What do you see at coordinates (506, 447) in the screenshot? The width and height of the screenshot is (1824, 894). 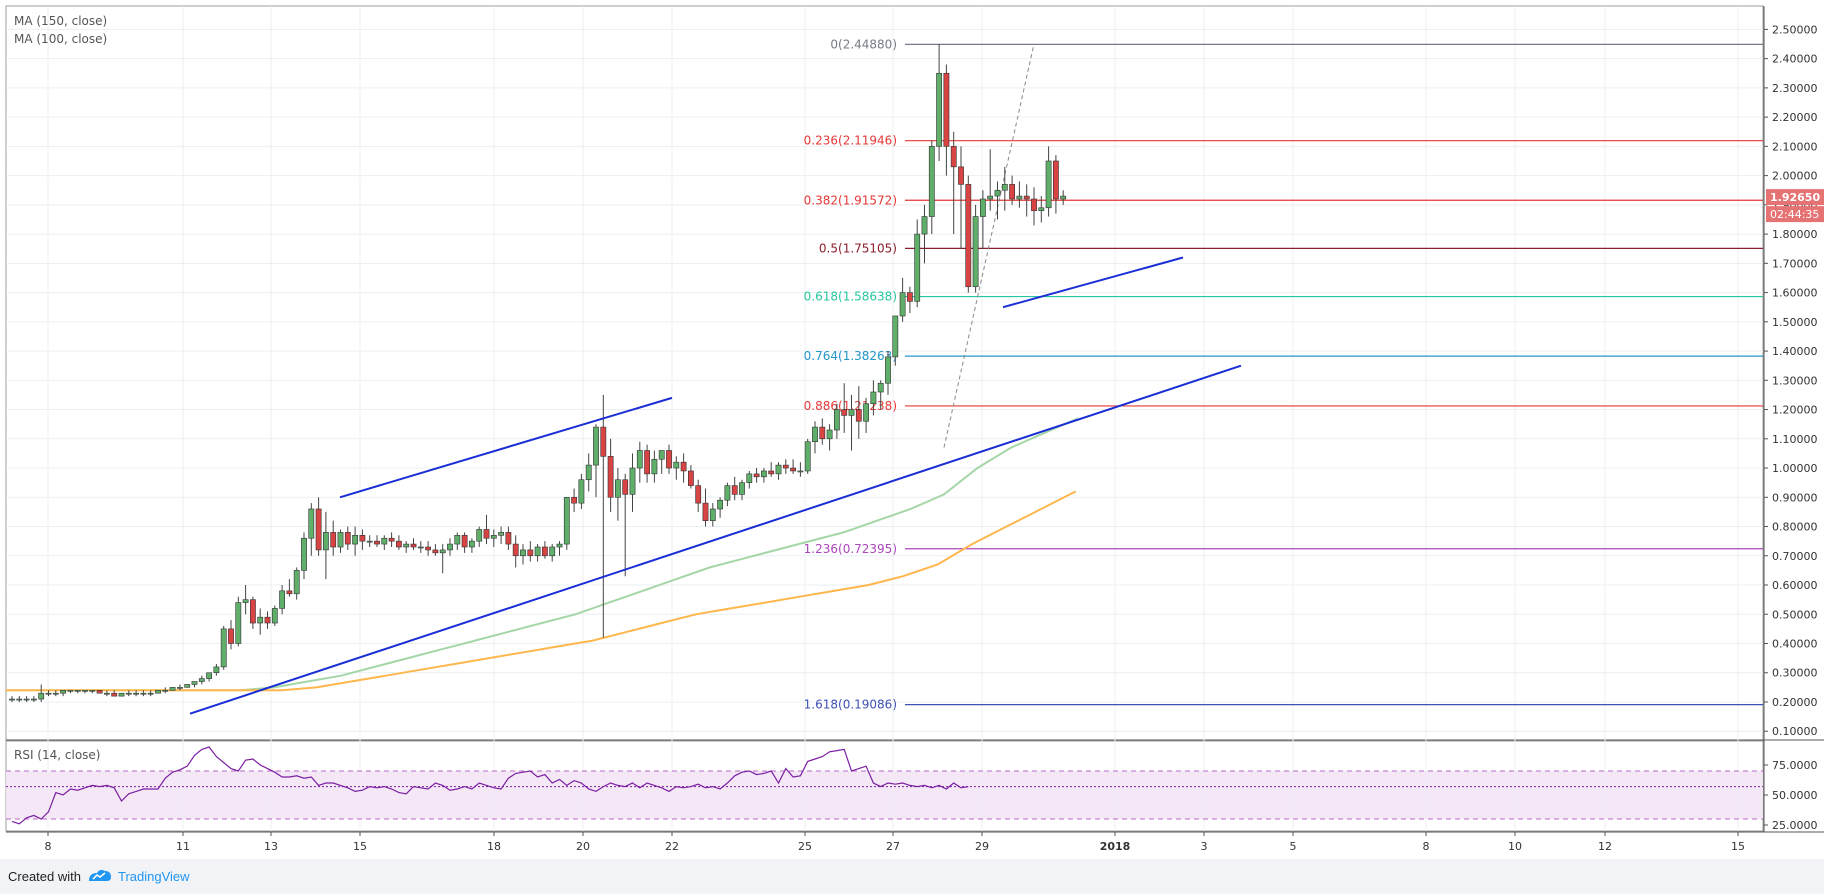 I see `trendline-upper-channel` at bounding box center [506, 447].